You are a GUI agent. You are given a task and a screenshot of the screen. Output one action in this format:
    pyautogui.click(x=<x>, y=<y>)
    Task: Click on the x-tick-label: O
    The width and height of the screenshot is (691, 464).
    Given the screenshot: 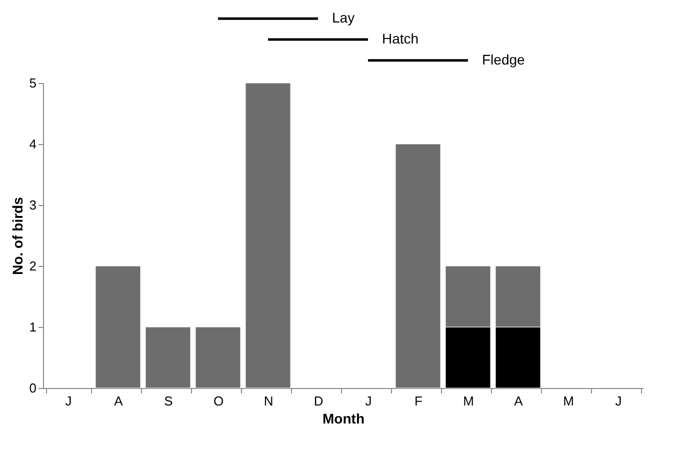 What is the action you would take?
    pyautogui.click(x=218, y=401)
    